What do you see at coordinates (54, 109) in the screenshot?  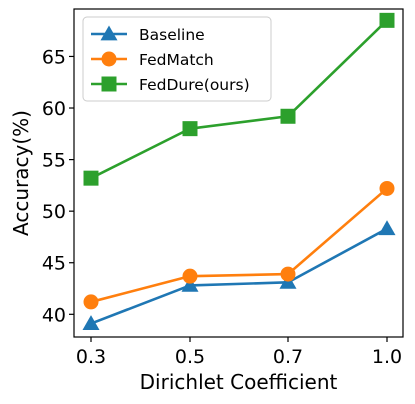 I see `y-tick-label: 60` at bounding box center [54, 109].